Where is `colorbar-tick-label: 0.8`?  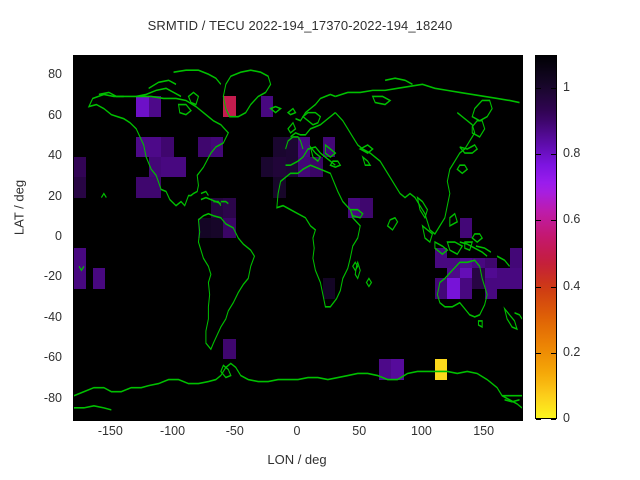 colorbar-tick-label: 0.8 is located at coordinates (572, 153).